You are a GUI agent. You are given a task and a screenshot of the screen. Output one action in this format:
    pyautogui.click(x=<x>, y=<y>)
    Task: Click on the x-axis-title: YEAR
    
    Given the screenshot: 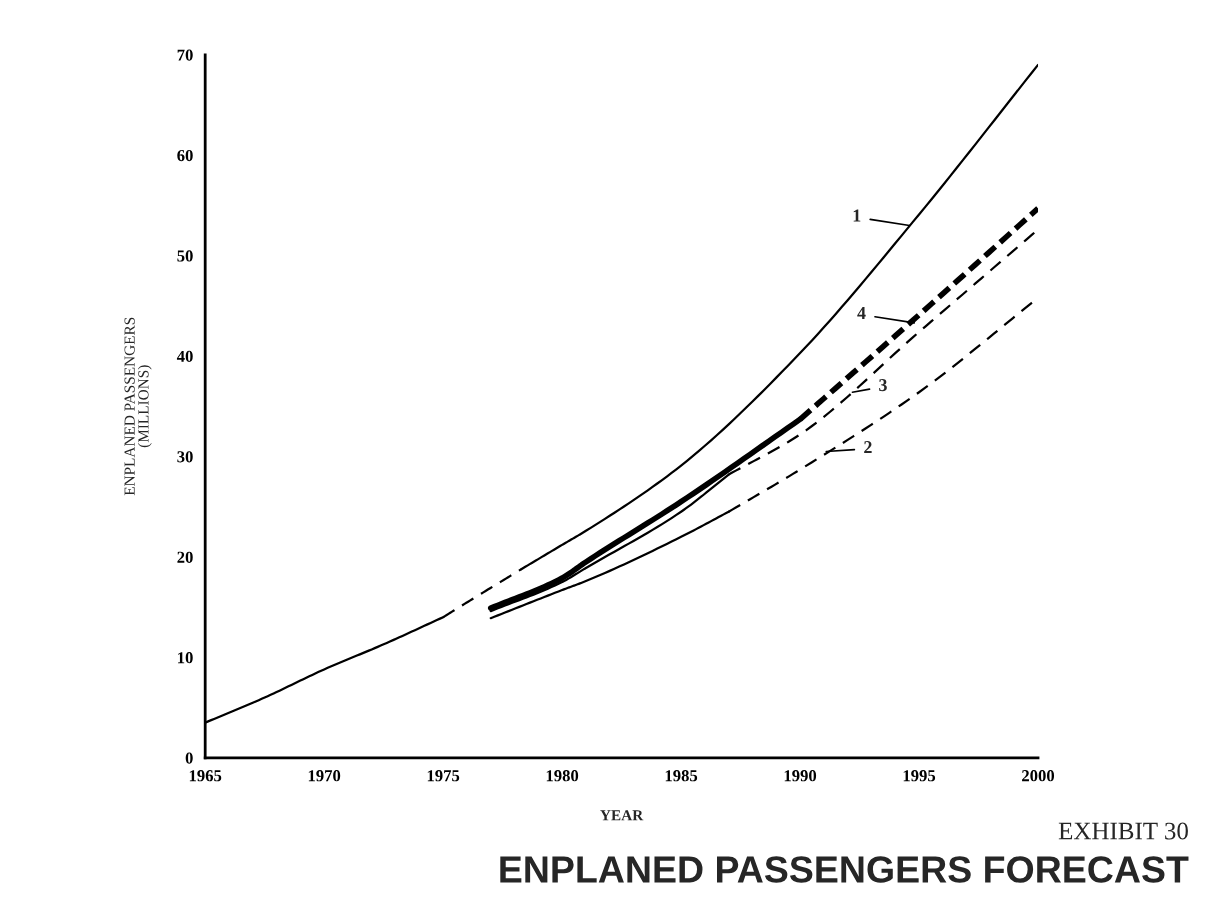 What is the action you would take?
    pyautogui.click(x=622, y=815)
    